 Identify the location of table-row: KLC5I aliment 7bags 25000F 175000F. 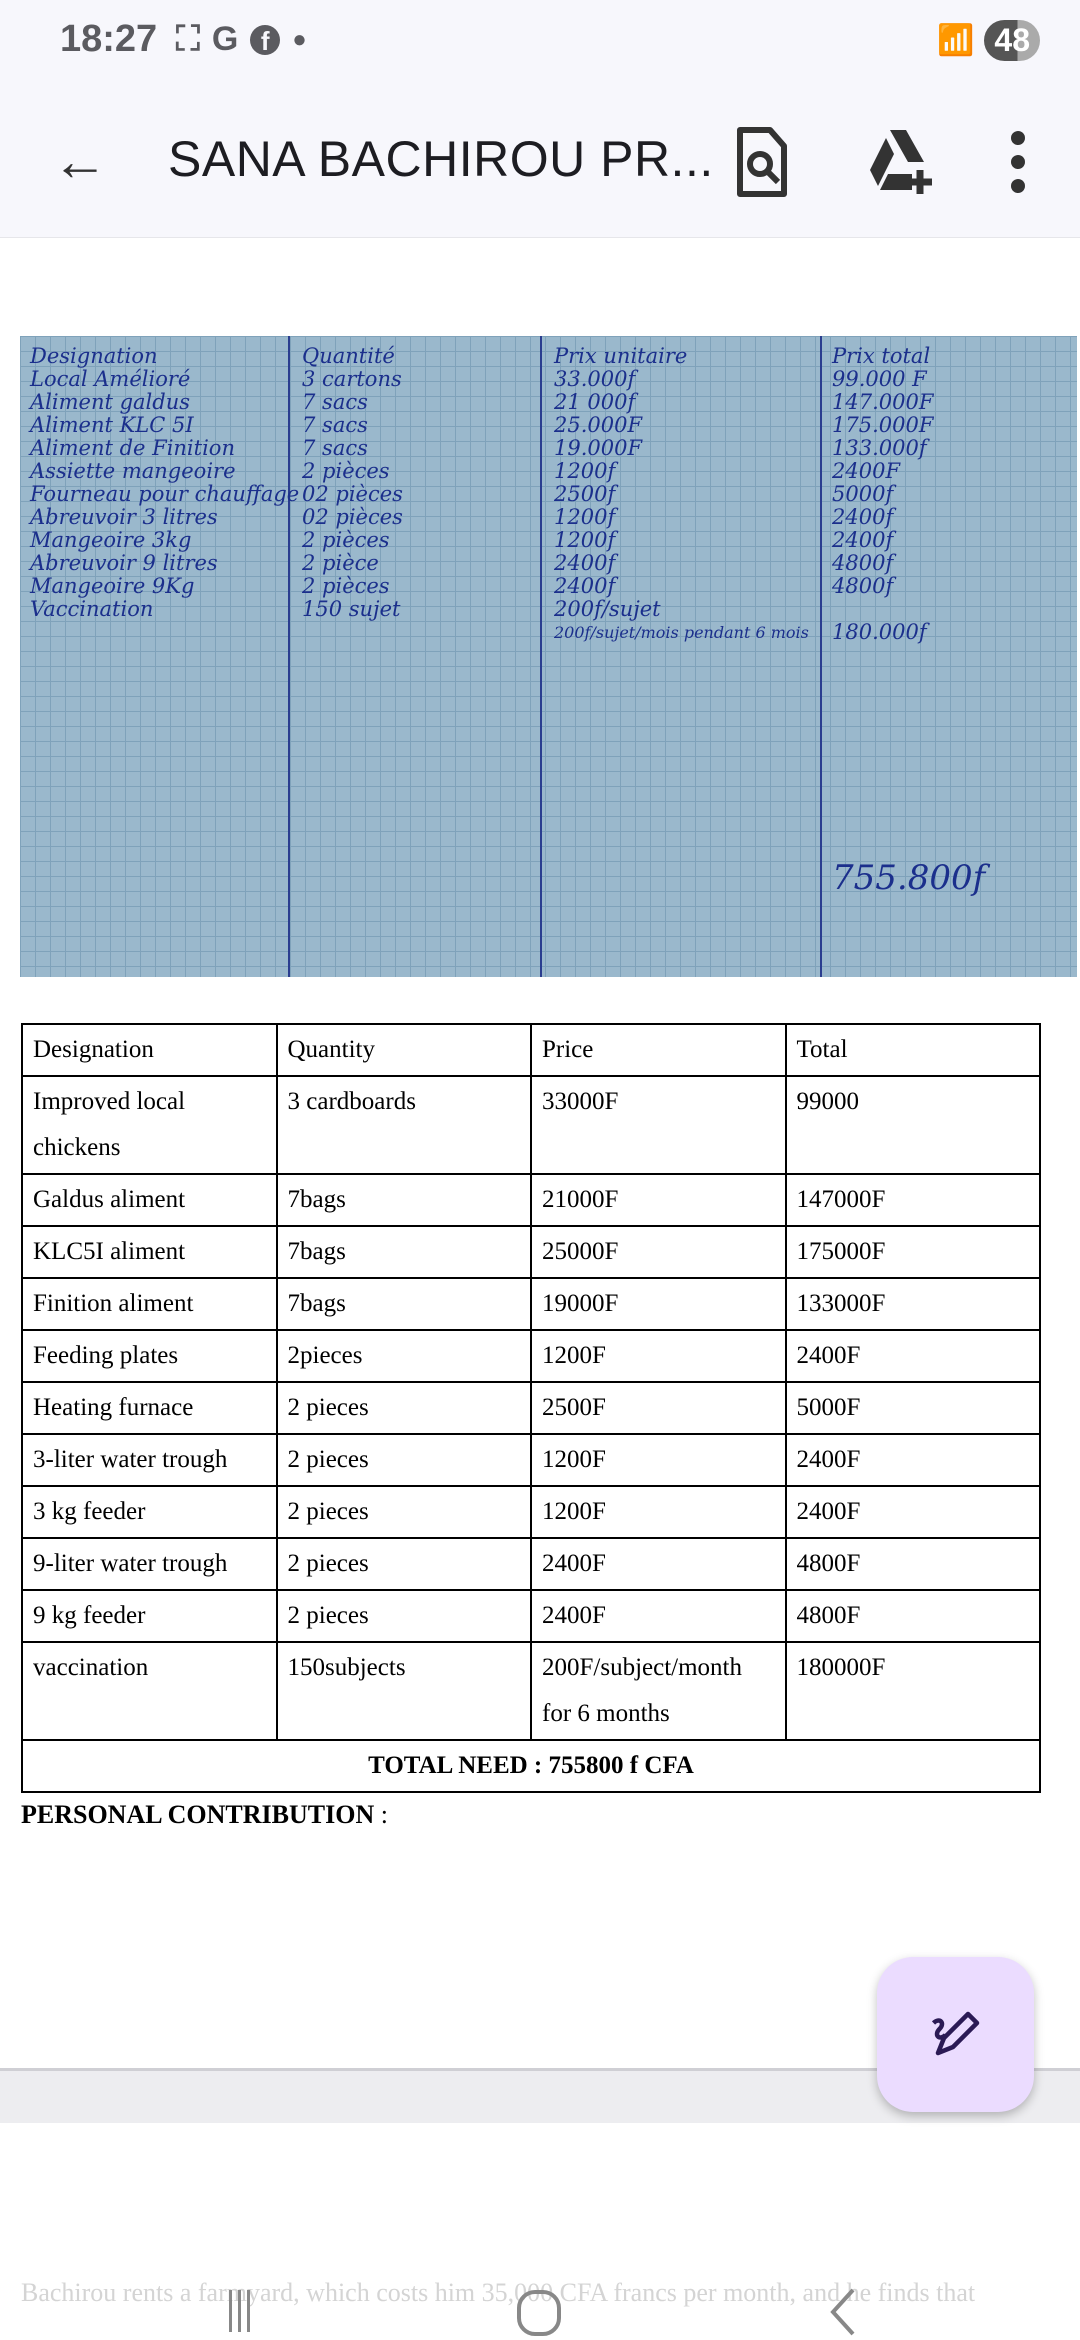
(531, 1252).